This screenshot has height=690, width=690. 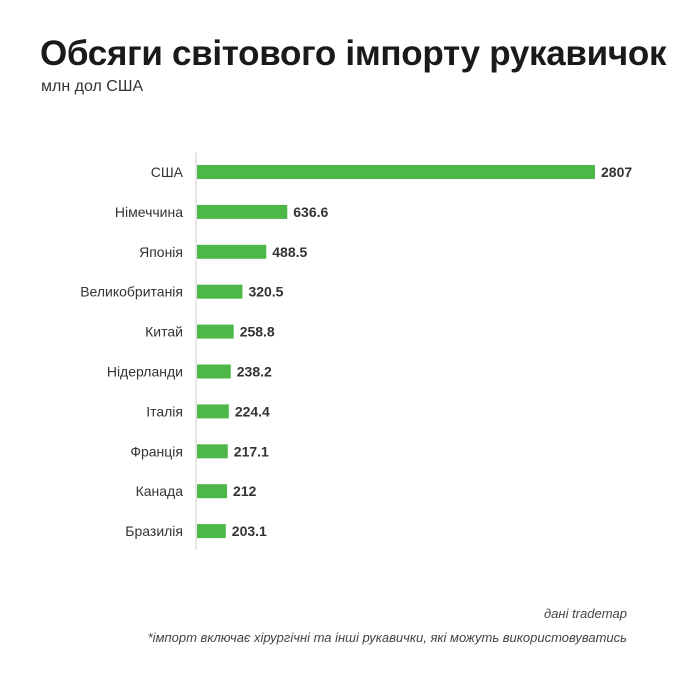 I want to click on category-label: Бразилія, so click(x=154, y=531).